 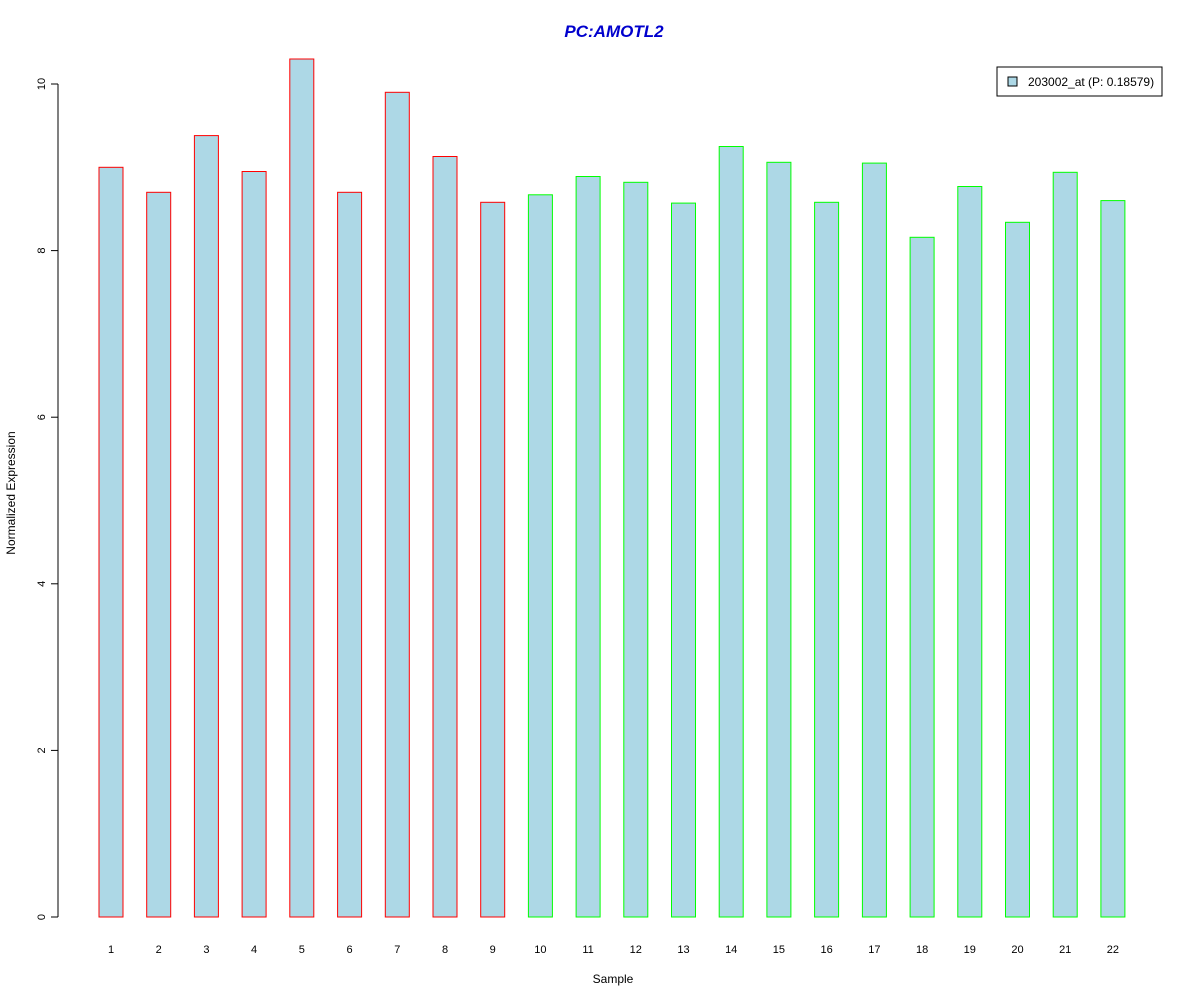 I want to click on x-tick-label: 1, so click(x=111, y=950).